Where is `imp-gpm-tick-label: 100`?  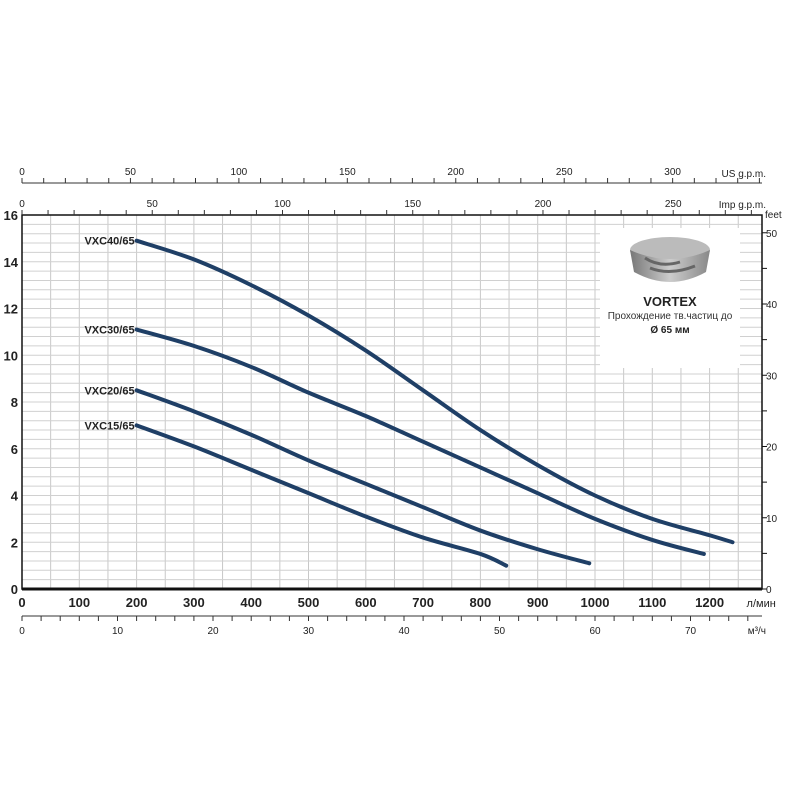
imp-gpm-tick-label: 100 is located at coordinates (282, 204).